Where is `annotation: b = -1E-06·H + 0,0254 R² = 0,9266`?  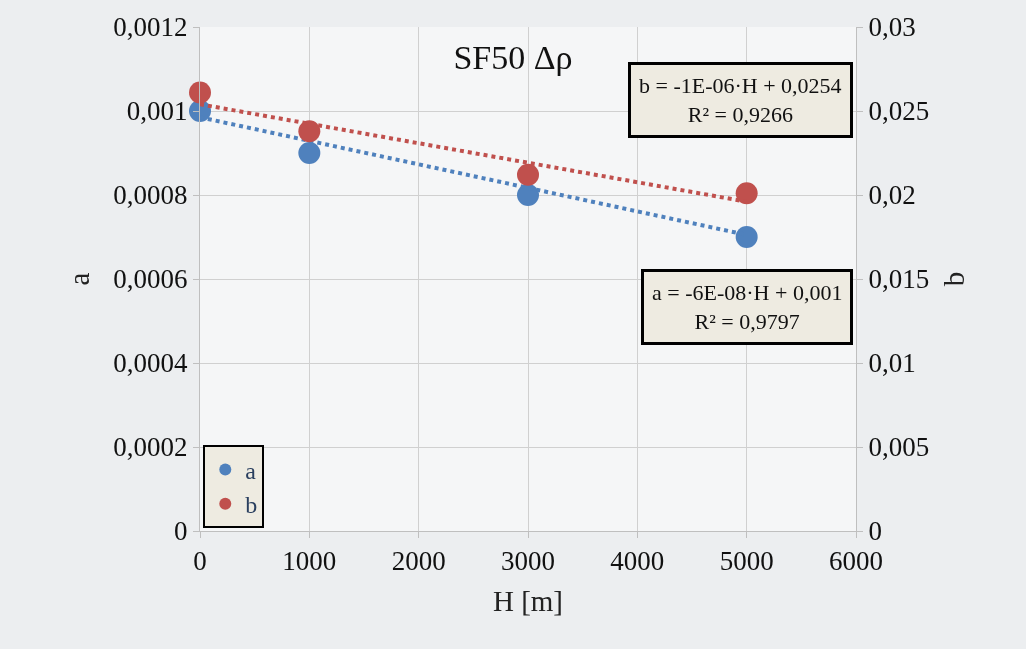 annotation: b = -1E-06·H + 0,0254 R² = 0,9266 is located at coordinates (740, 100).